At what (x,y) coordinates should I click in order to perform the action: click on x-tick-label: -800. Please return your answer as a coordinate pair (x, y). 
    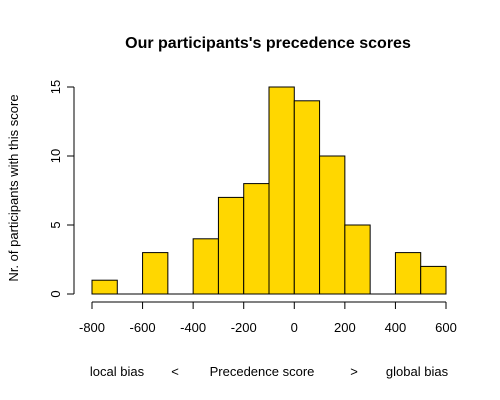
    Looking at the image, I should click on (92, 327).